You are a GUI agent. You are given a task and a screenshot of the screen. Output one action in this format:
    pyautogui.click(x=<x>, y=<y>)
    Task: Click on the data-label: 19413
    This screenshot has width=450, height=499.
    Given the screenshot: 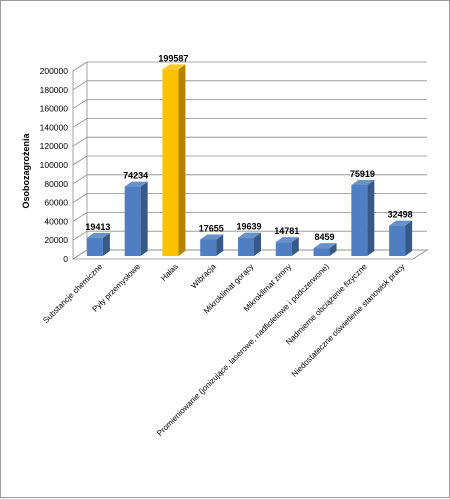 What is the action you would take?
    pyautogui.click(x=97, y=227)
    